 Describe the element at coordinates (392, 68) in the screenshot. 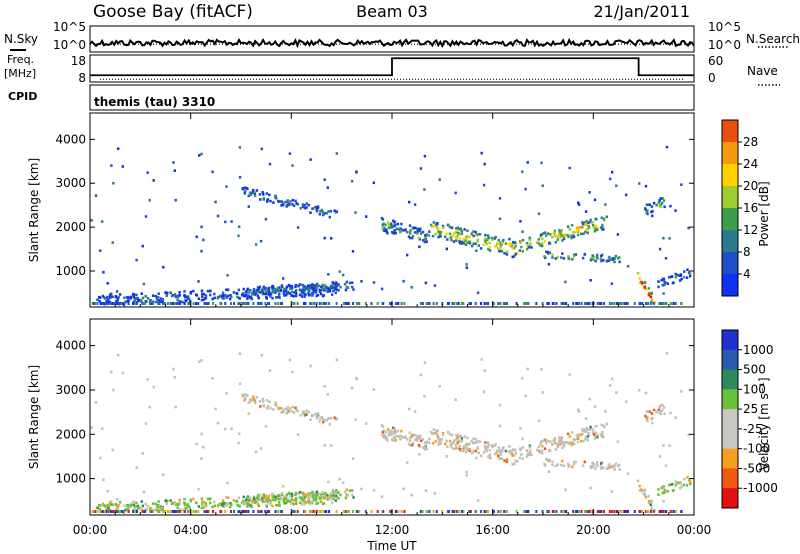

I see `freq-panel-frame` at that location.